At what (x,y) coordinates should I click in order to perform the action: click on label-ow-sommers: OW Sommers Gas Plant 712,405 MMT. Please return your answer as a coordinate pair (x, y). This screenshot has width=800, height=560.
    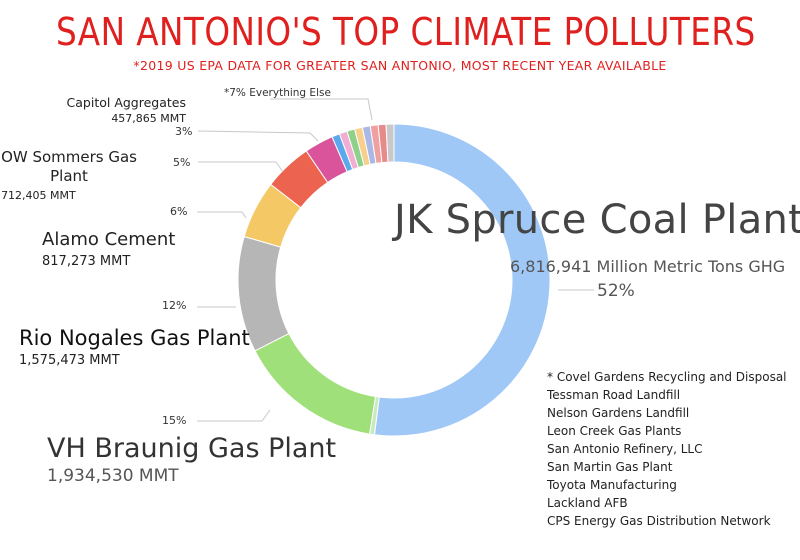
    Looking at the image, I should click on (69, 176).